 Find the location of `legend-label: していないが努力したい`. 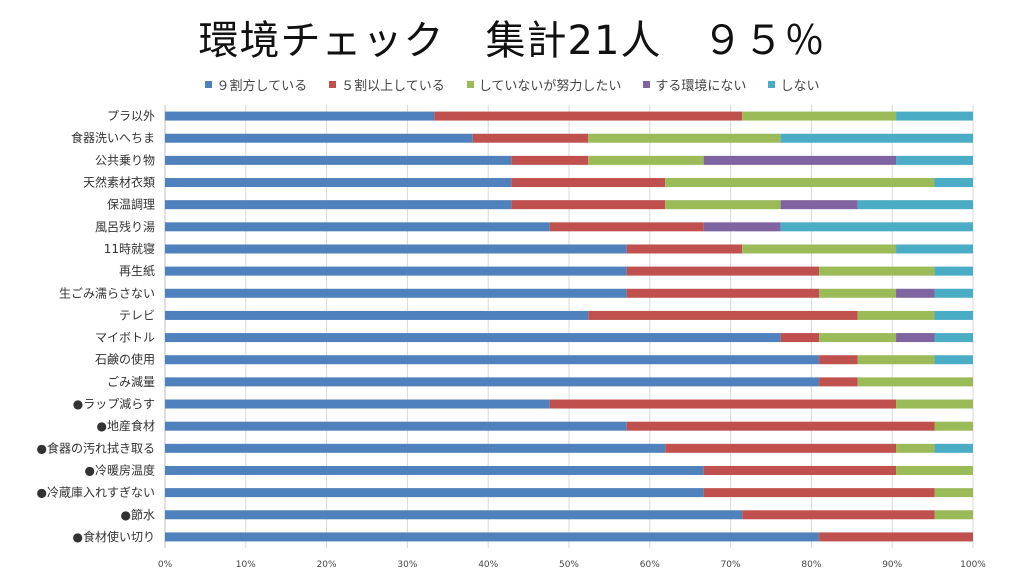

legend-label: していないが努力したい is located at coordinates (550, 86).